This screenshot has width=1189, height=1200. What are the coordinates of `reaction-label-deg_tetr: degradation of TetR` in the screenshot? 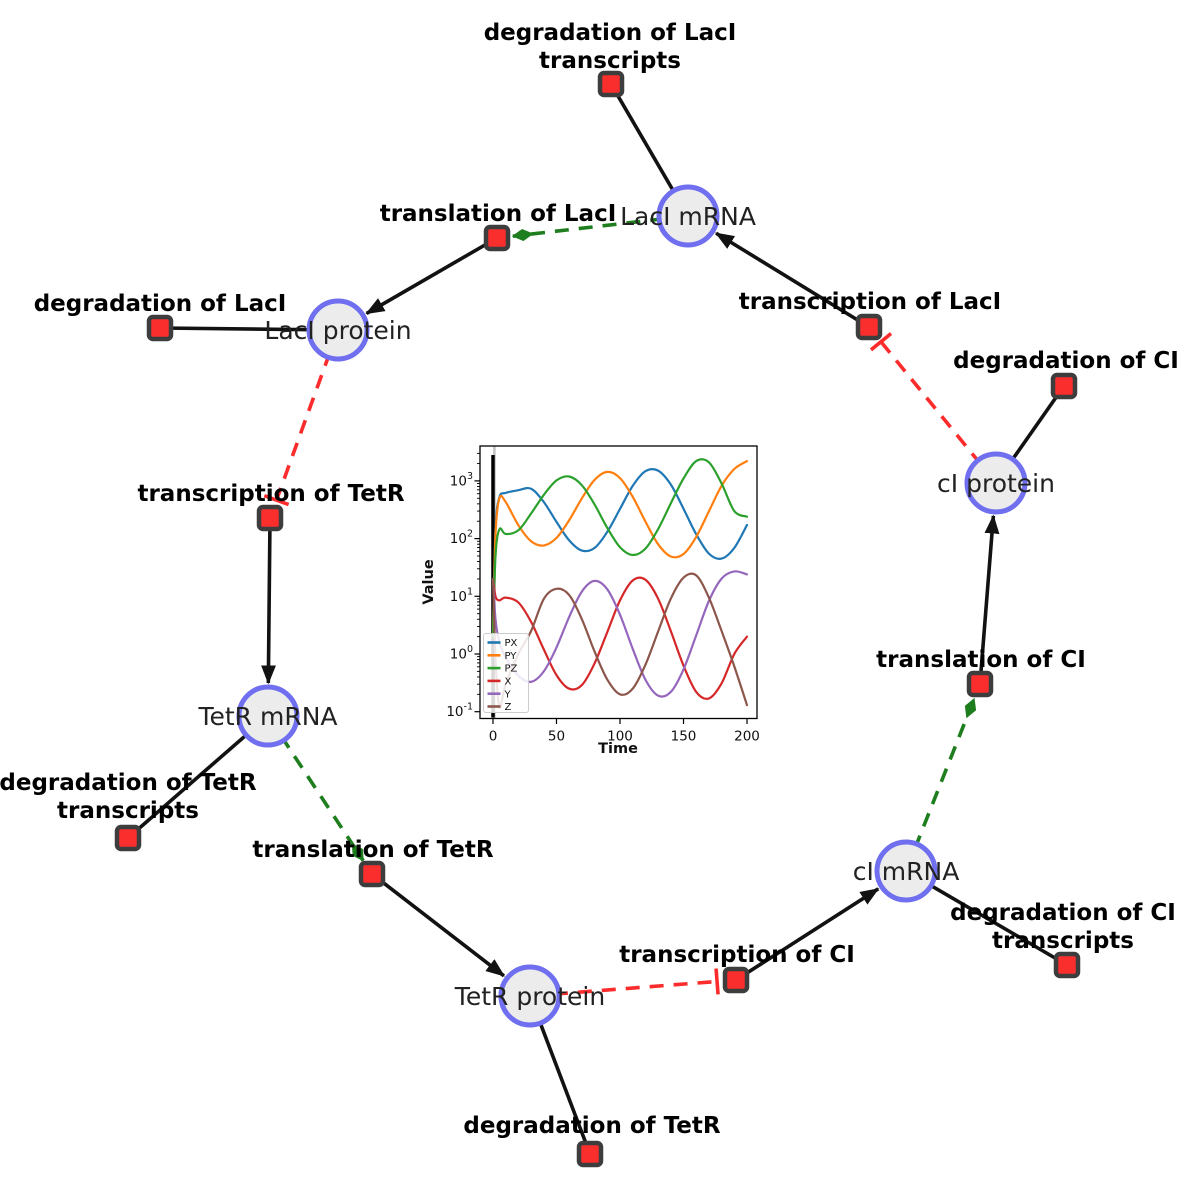 It's located at (591, 1126).